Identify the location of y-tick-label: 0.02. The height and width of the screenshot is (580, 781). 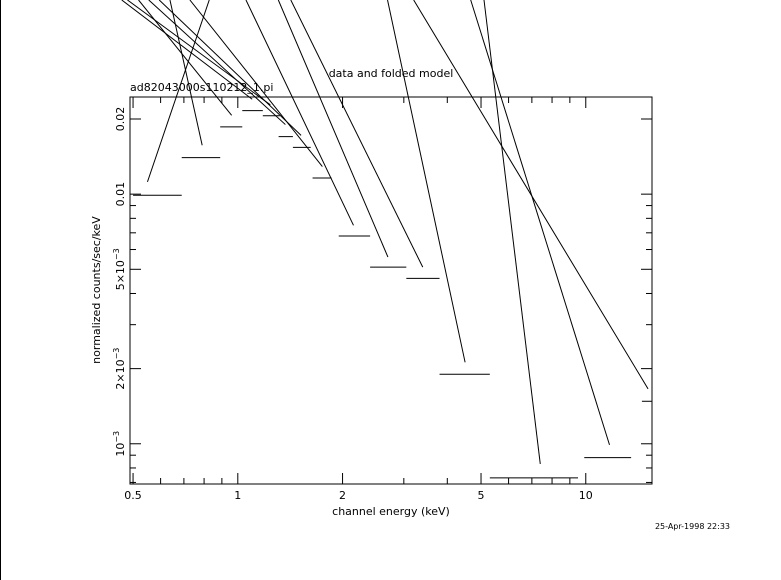
(120, 119).